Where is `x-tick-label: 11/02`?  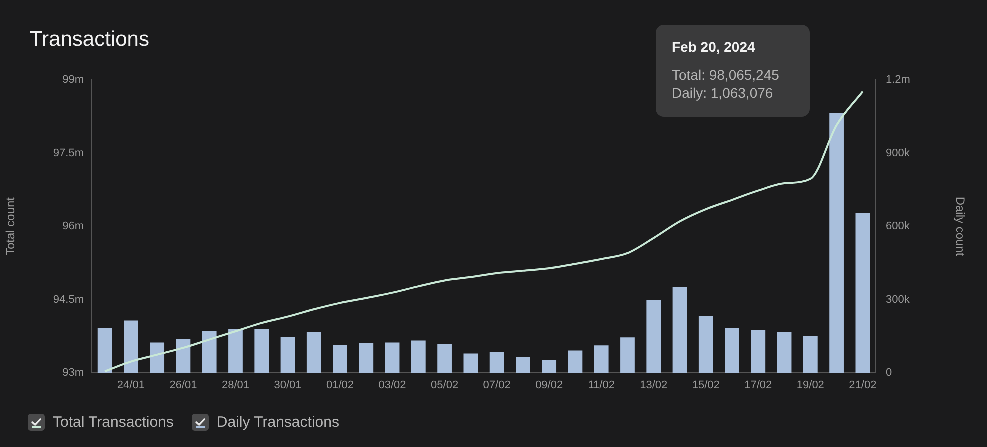 x-tick-label: 11/02 is located at coordinates (601, 386).